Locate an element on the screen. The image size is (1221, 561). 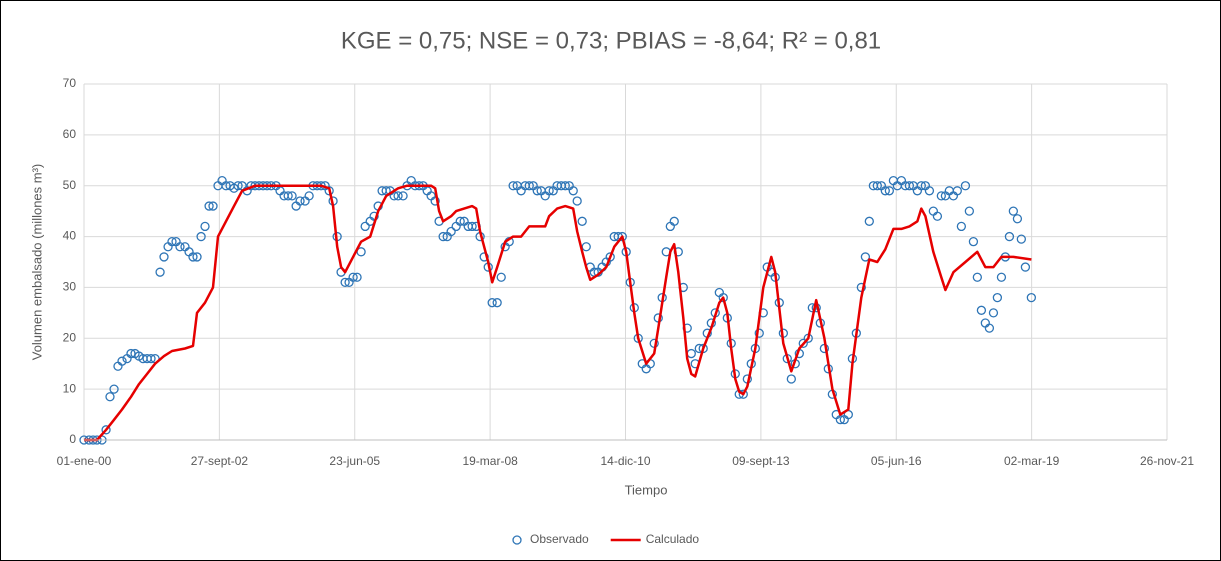
y-tick-label: 40 is located at coordinates (70, 236).